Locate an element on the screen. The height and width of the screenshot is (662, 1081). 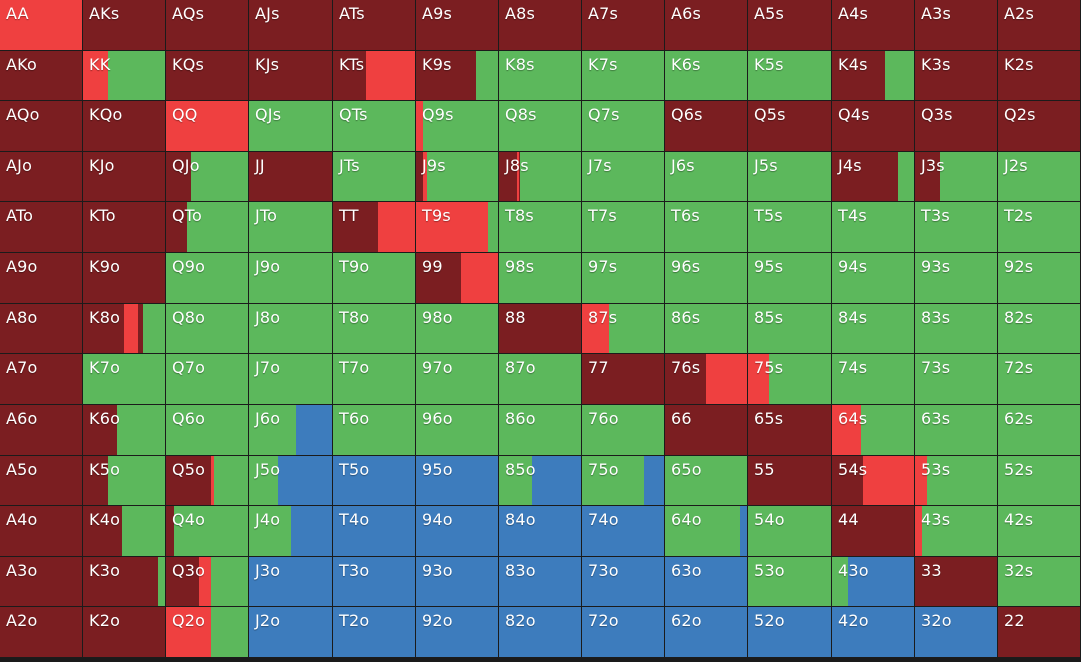
hand-cell-97o: 97o is located at coordinates (457, 379).